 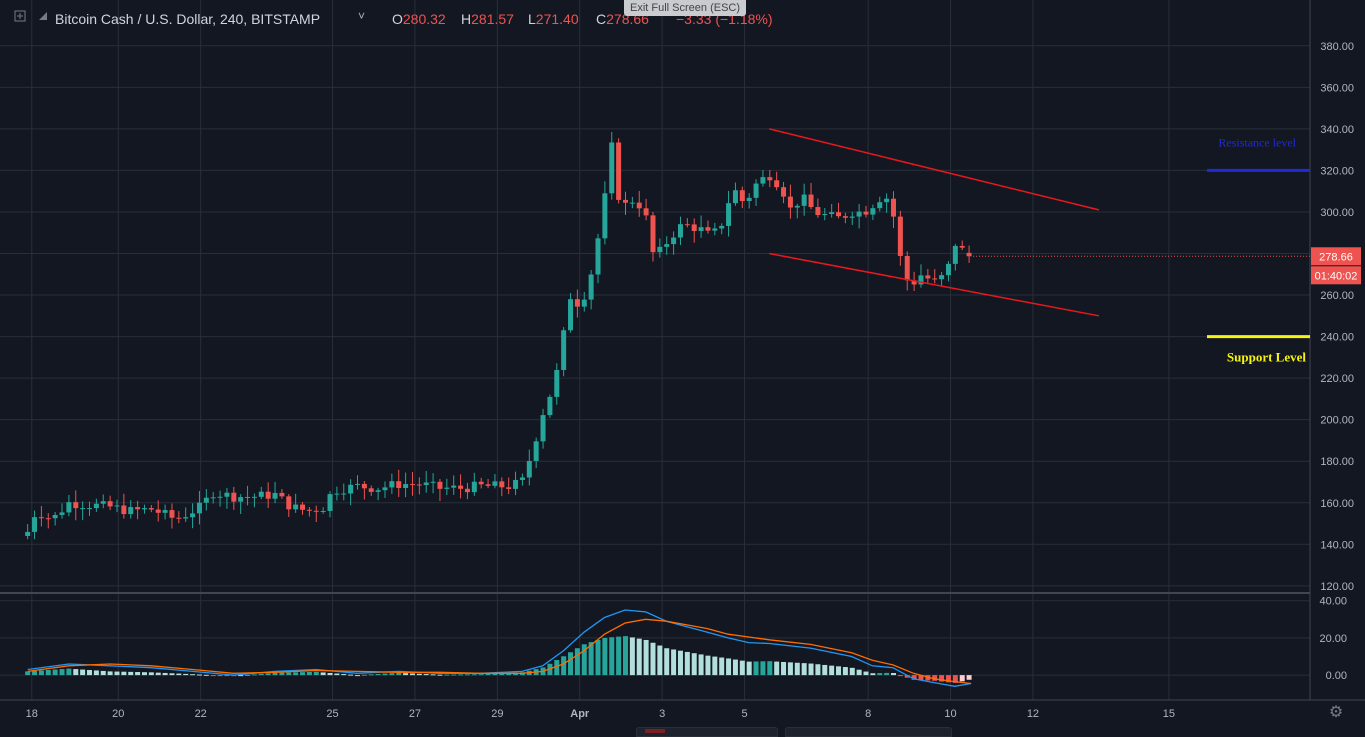 What do you see at coordinates (1336, 676) in the screenshot?
I see `macd-y-tick-label: 0.00` at bounding box center [1336, 676].